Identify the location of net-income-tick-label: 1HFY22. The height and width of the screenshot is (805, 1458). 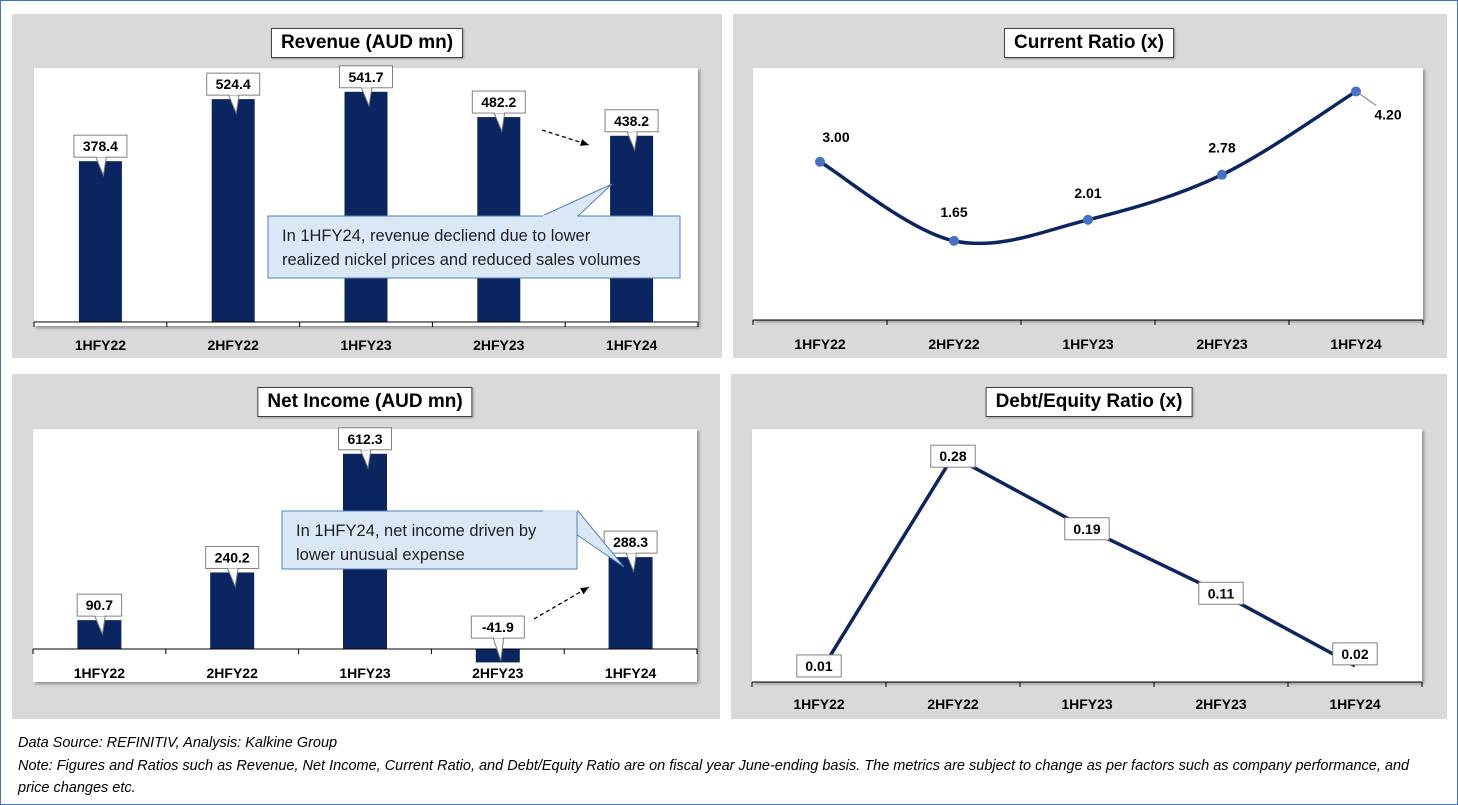
(100, 673).